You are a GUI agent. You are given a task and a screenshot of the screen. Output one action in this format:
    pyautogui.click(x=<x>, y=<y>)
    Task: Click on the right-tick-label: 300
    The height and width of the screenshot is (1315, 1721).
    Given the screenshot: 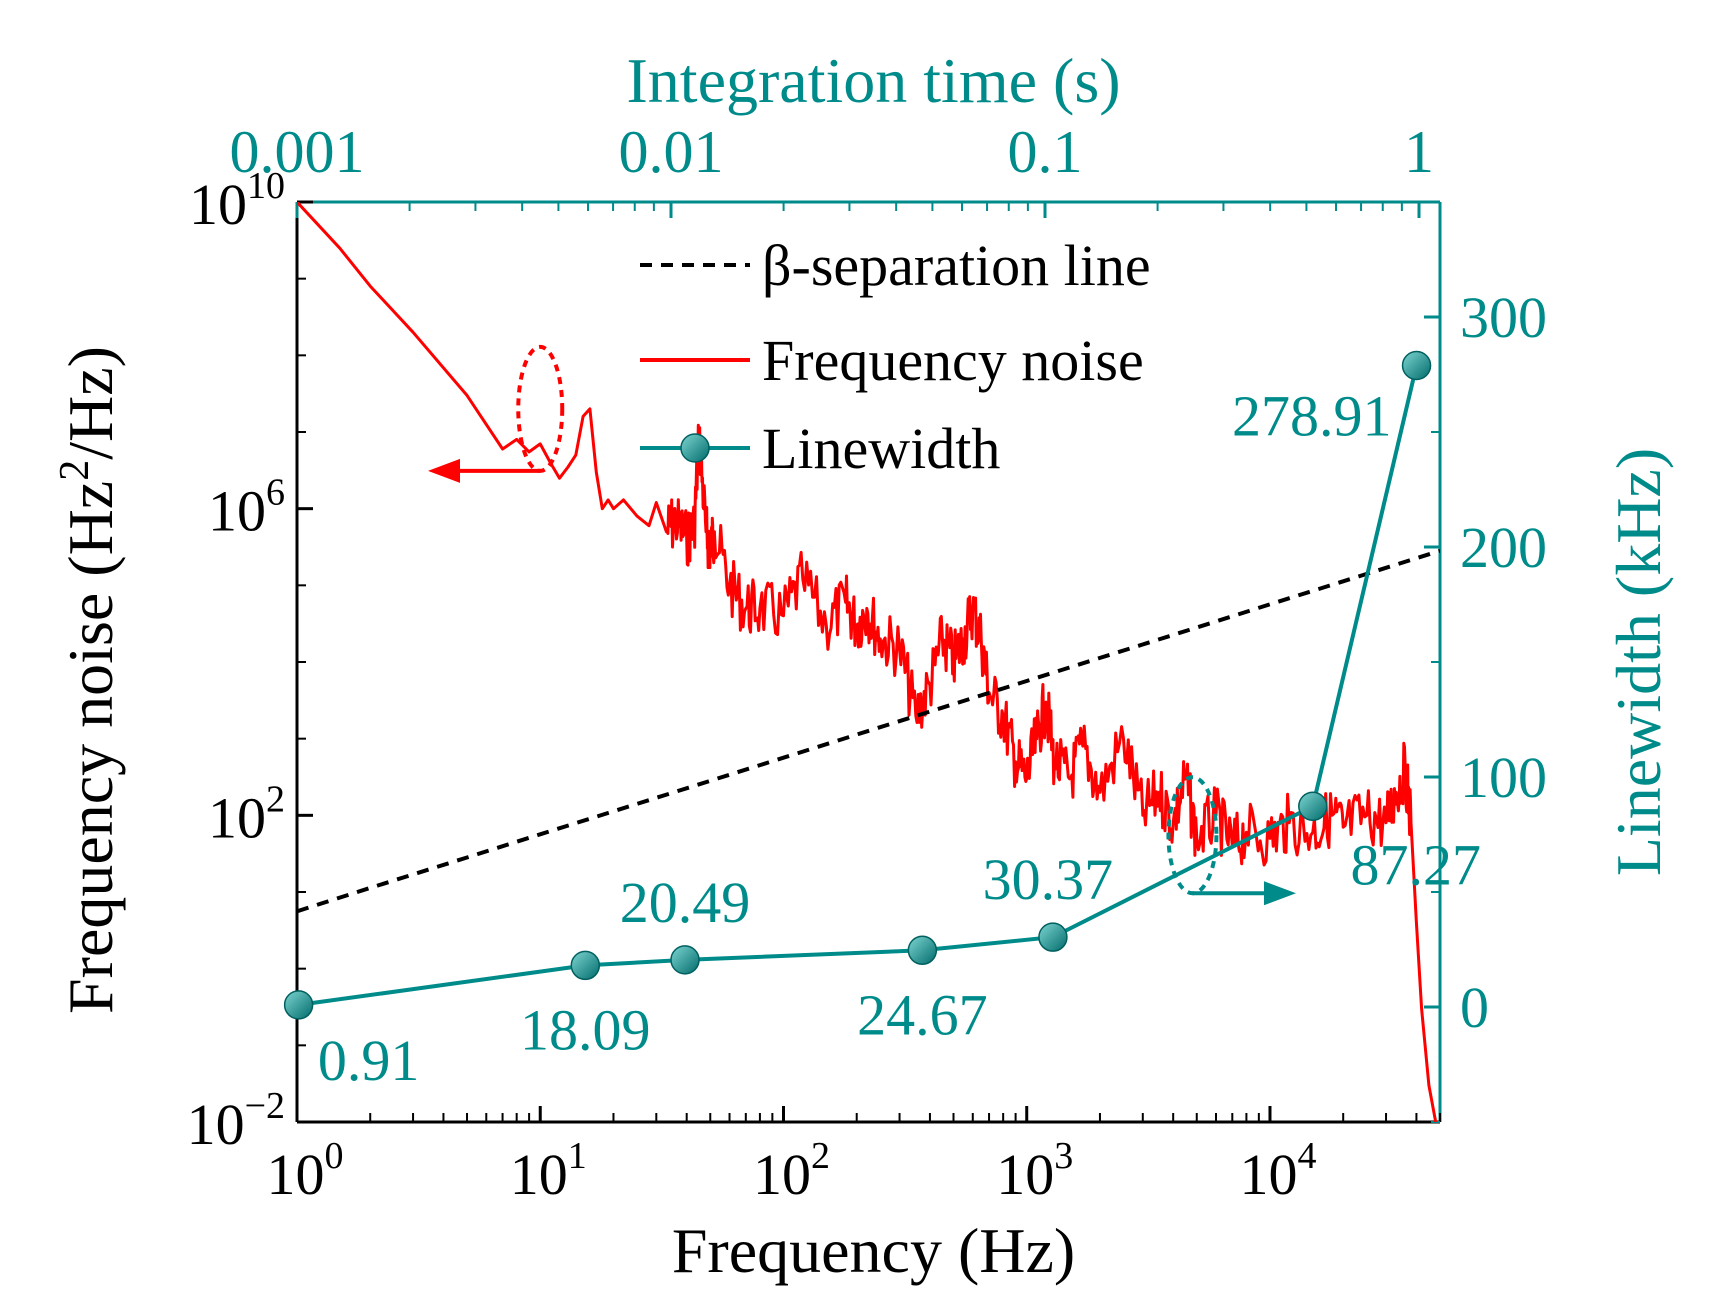 What is the action you would take?
    pyautogui.click(x=1503, y=317)
    